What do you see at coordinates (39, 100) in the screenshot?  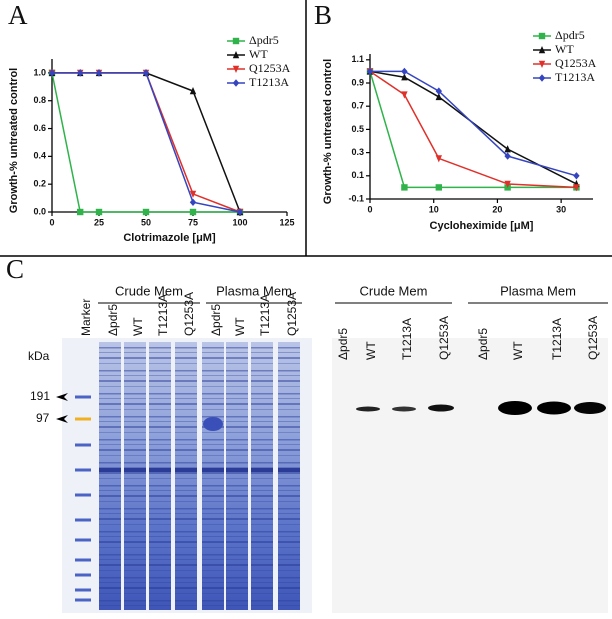 I see `y-tick-label: 0.8` at bounding box center [39, 100].